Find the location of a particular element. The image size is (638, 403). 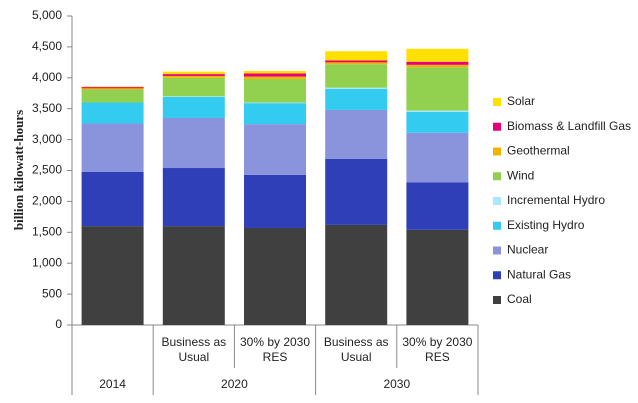

legend-label: Biomass & Landfill Gas is located at coordinates (569, 126).